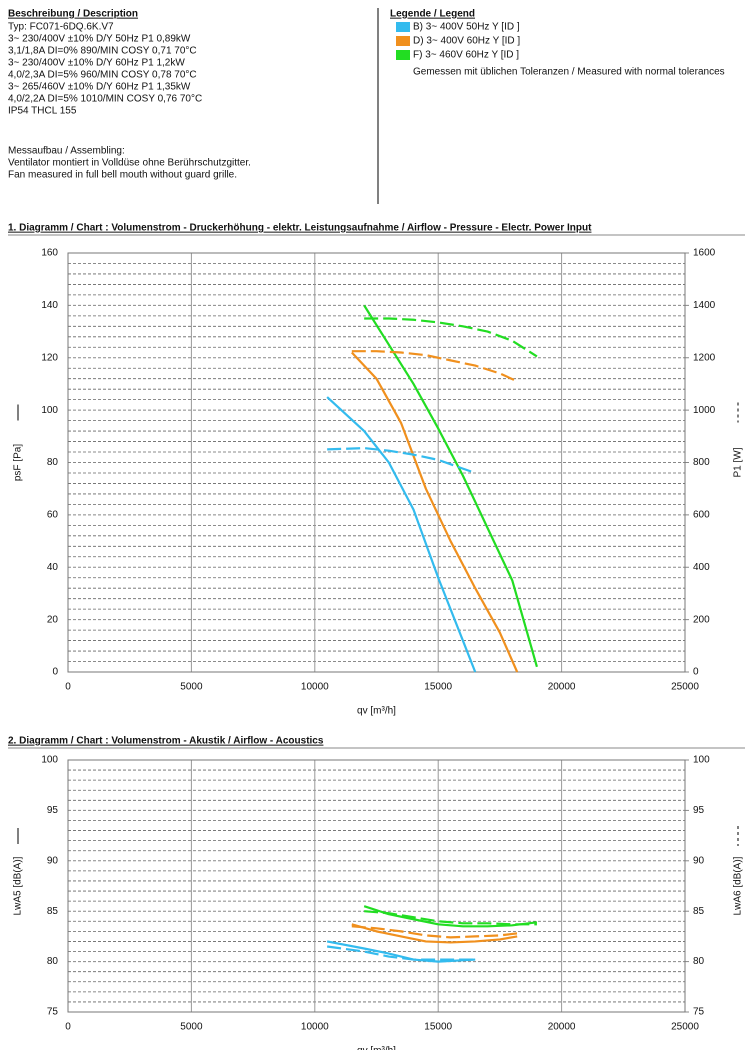 The width and height of the screenshot is (750, 1050). Describe the element at coordinates (49, 357) in the screenshot. I see `y-tick-label: 120` at that location.